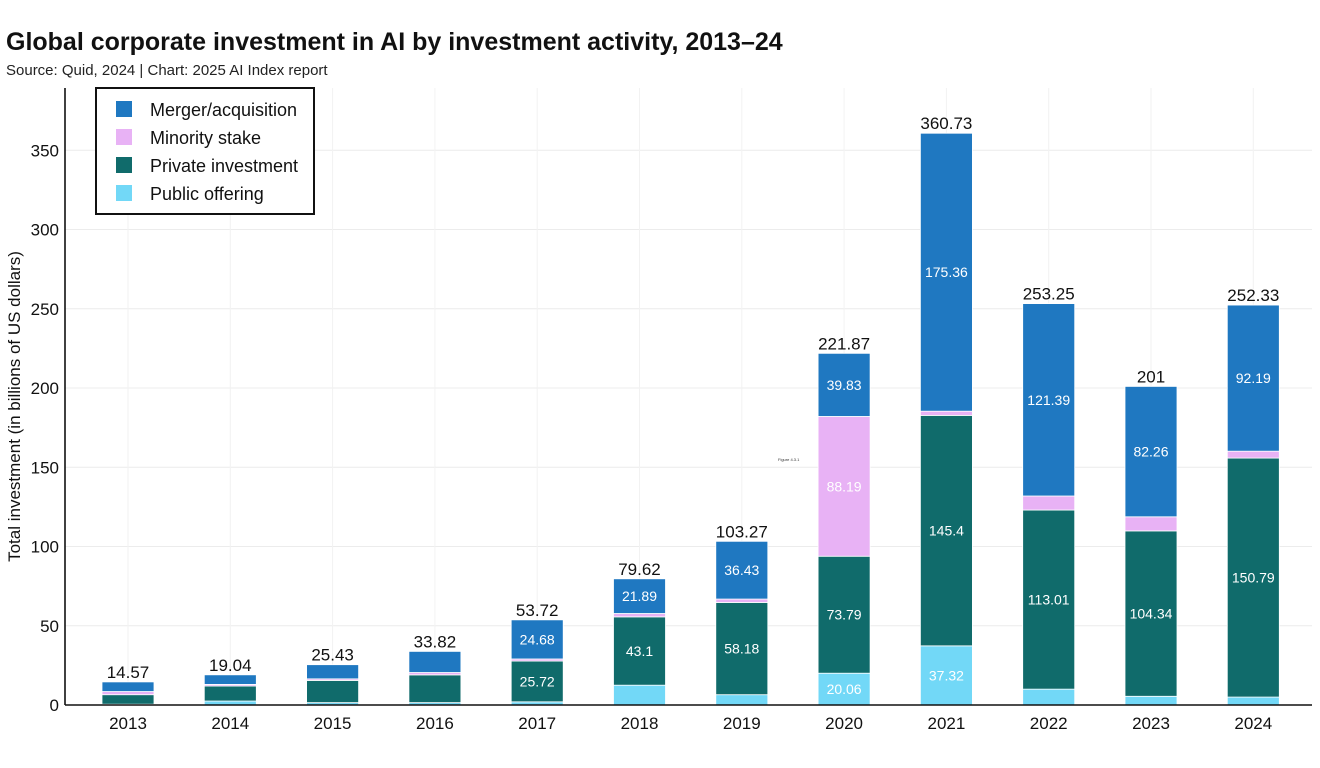 The height and width of the screenshot is (768, 1320). I want to click on bar-total-label: 25.43, so click(332, 655).